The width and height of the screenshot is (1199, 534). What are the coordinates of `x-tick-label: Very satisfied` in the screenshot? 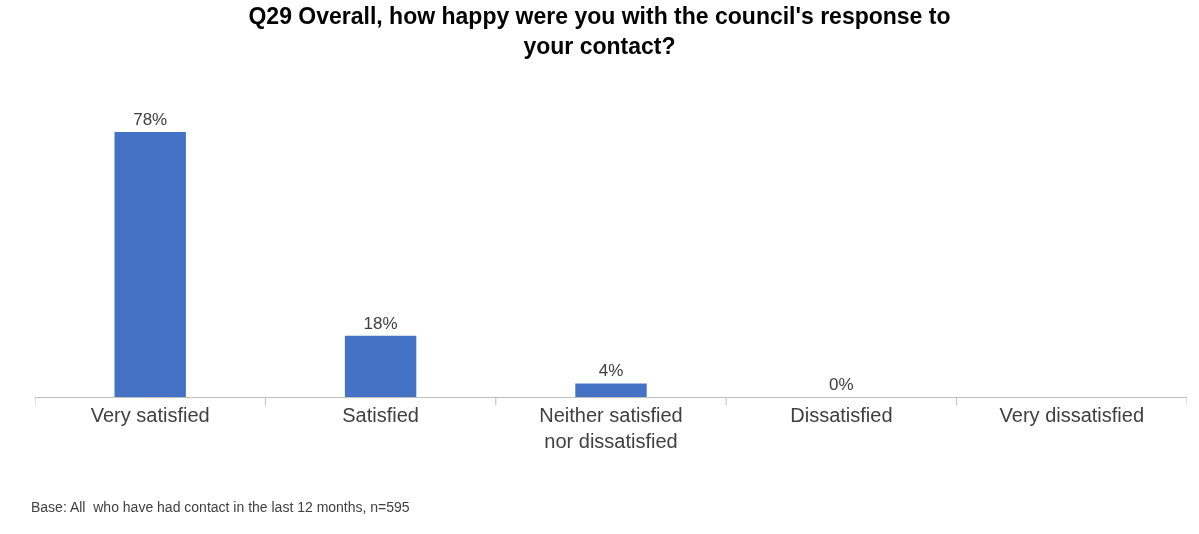 It's located at (150, 415).